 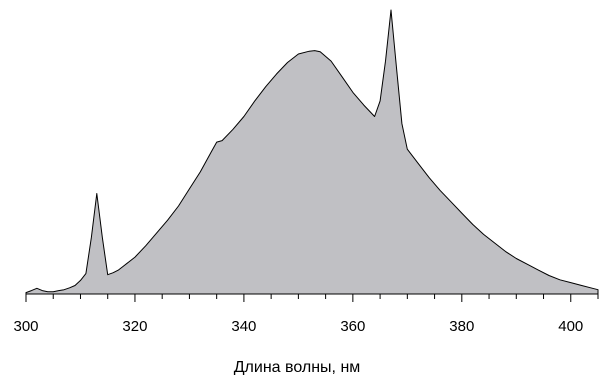 I want to click on x-tick-label: 400, so click(x=570, y=326).